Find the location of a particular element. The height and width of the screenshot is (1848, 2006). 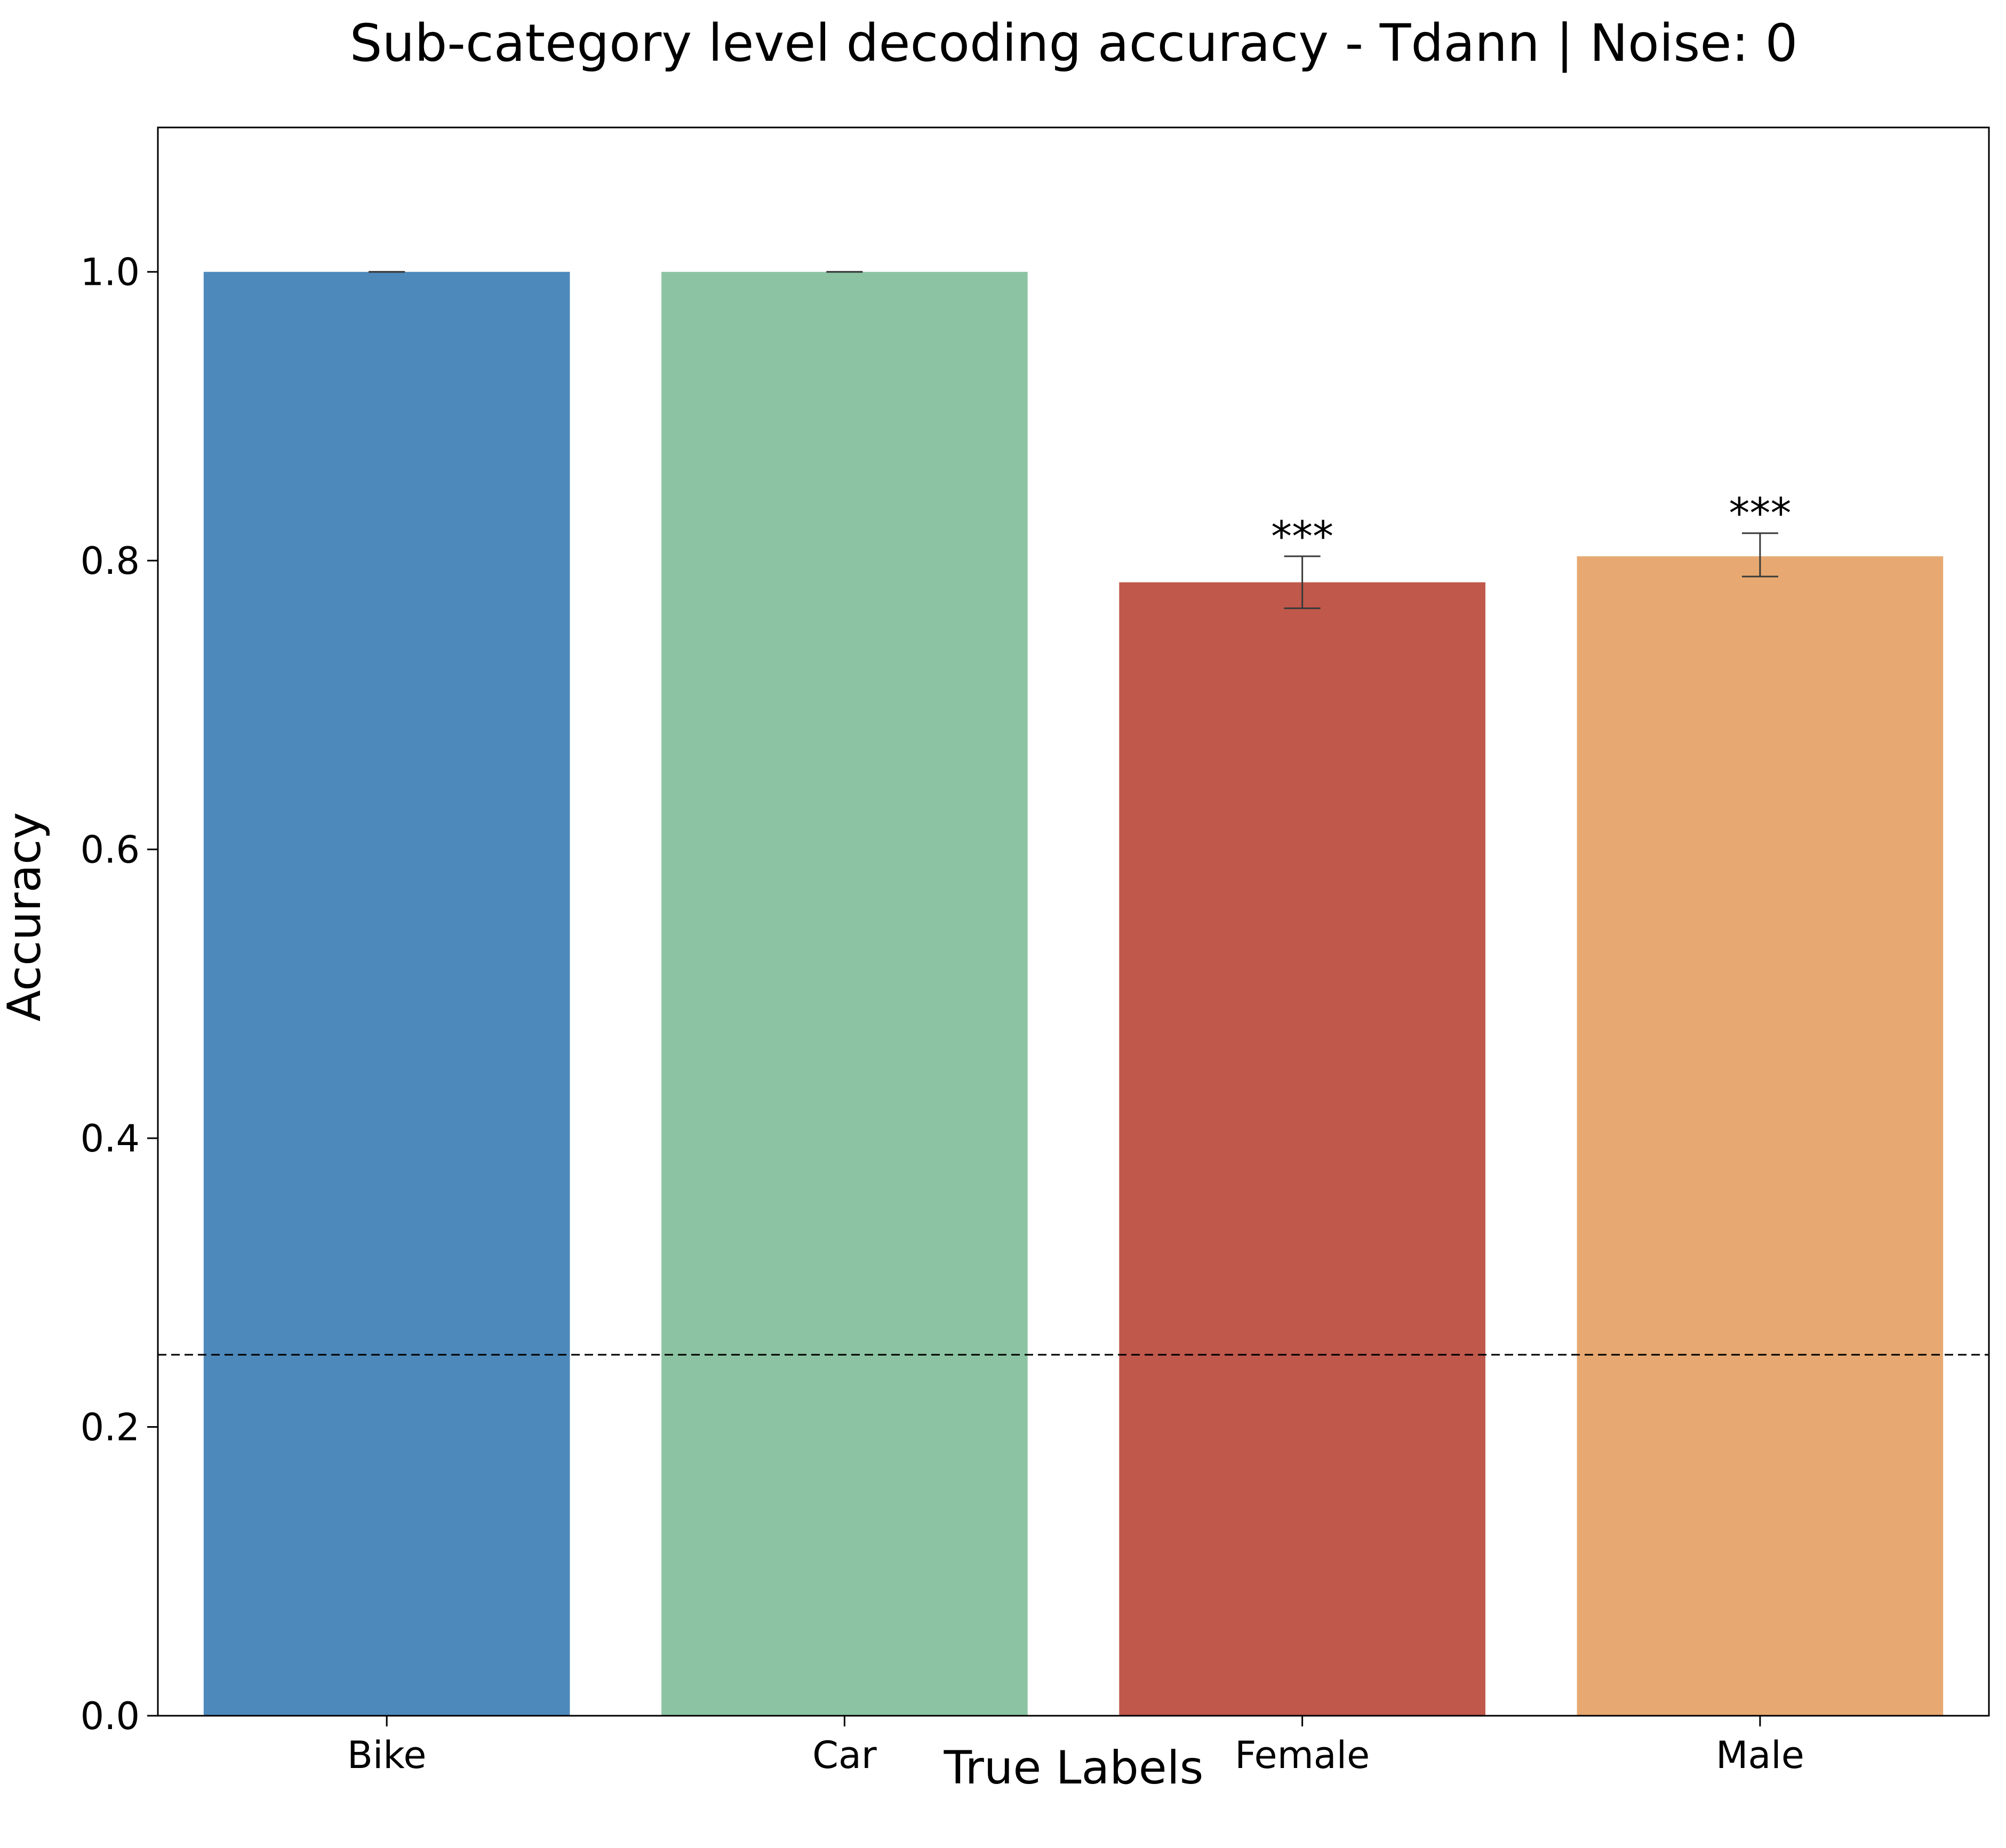

significance-marker-female: *** is located at coordinates (1302, 537).